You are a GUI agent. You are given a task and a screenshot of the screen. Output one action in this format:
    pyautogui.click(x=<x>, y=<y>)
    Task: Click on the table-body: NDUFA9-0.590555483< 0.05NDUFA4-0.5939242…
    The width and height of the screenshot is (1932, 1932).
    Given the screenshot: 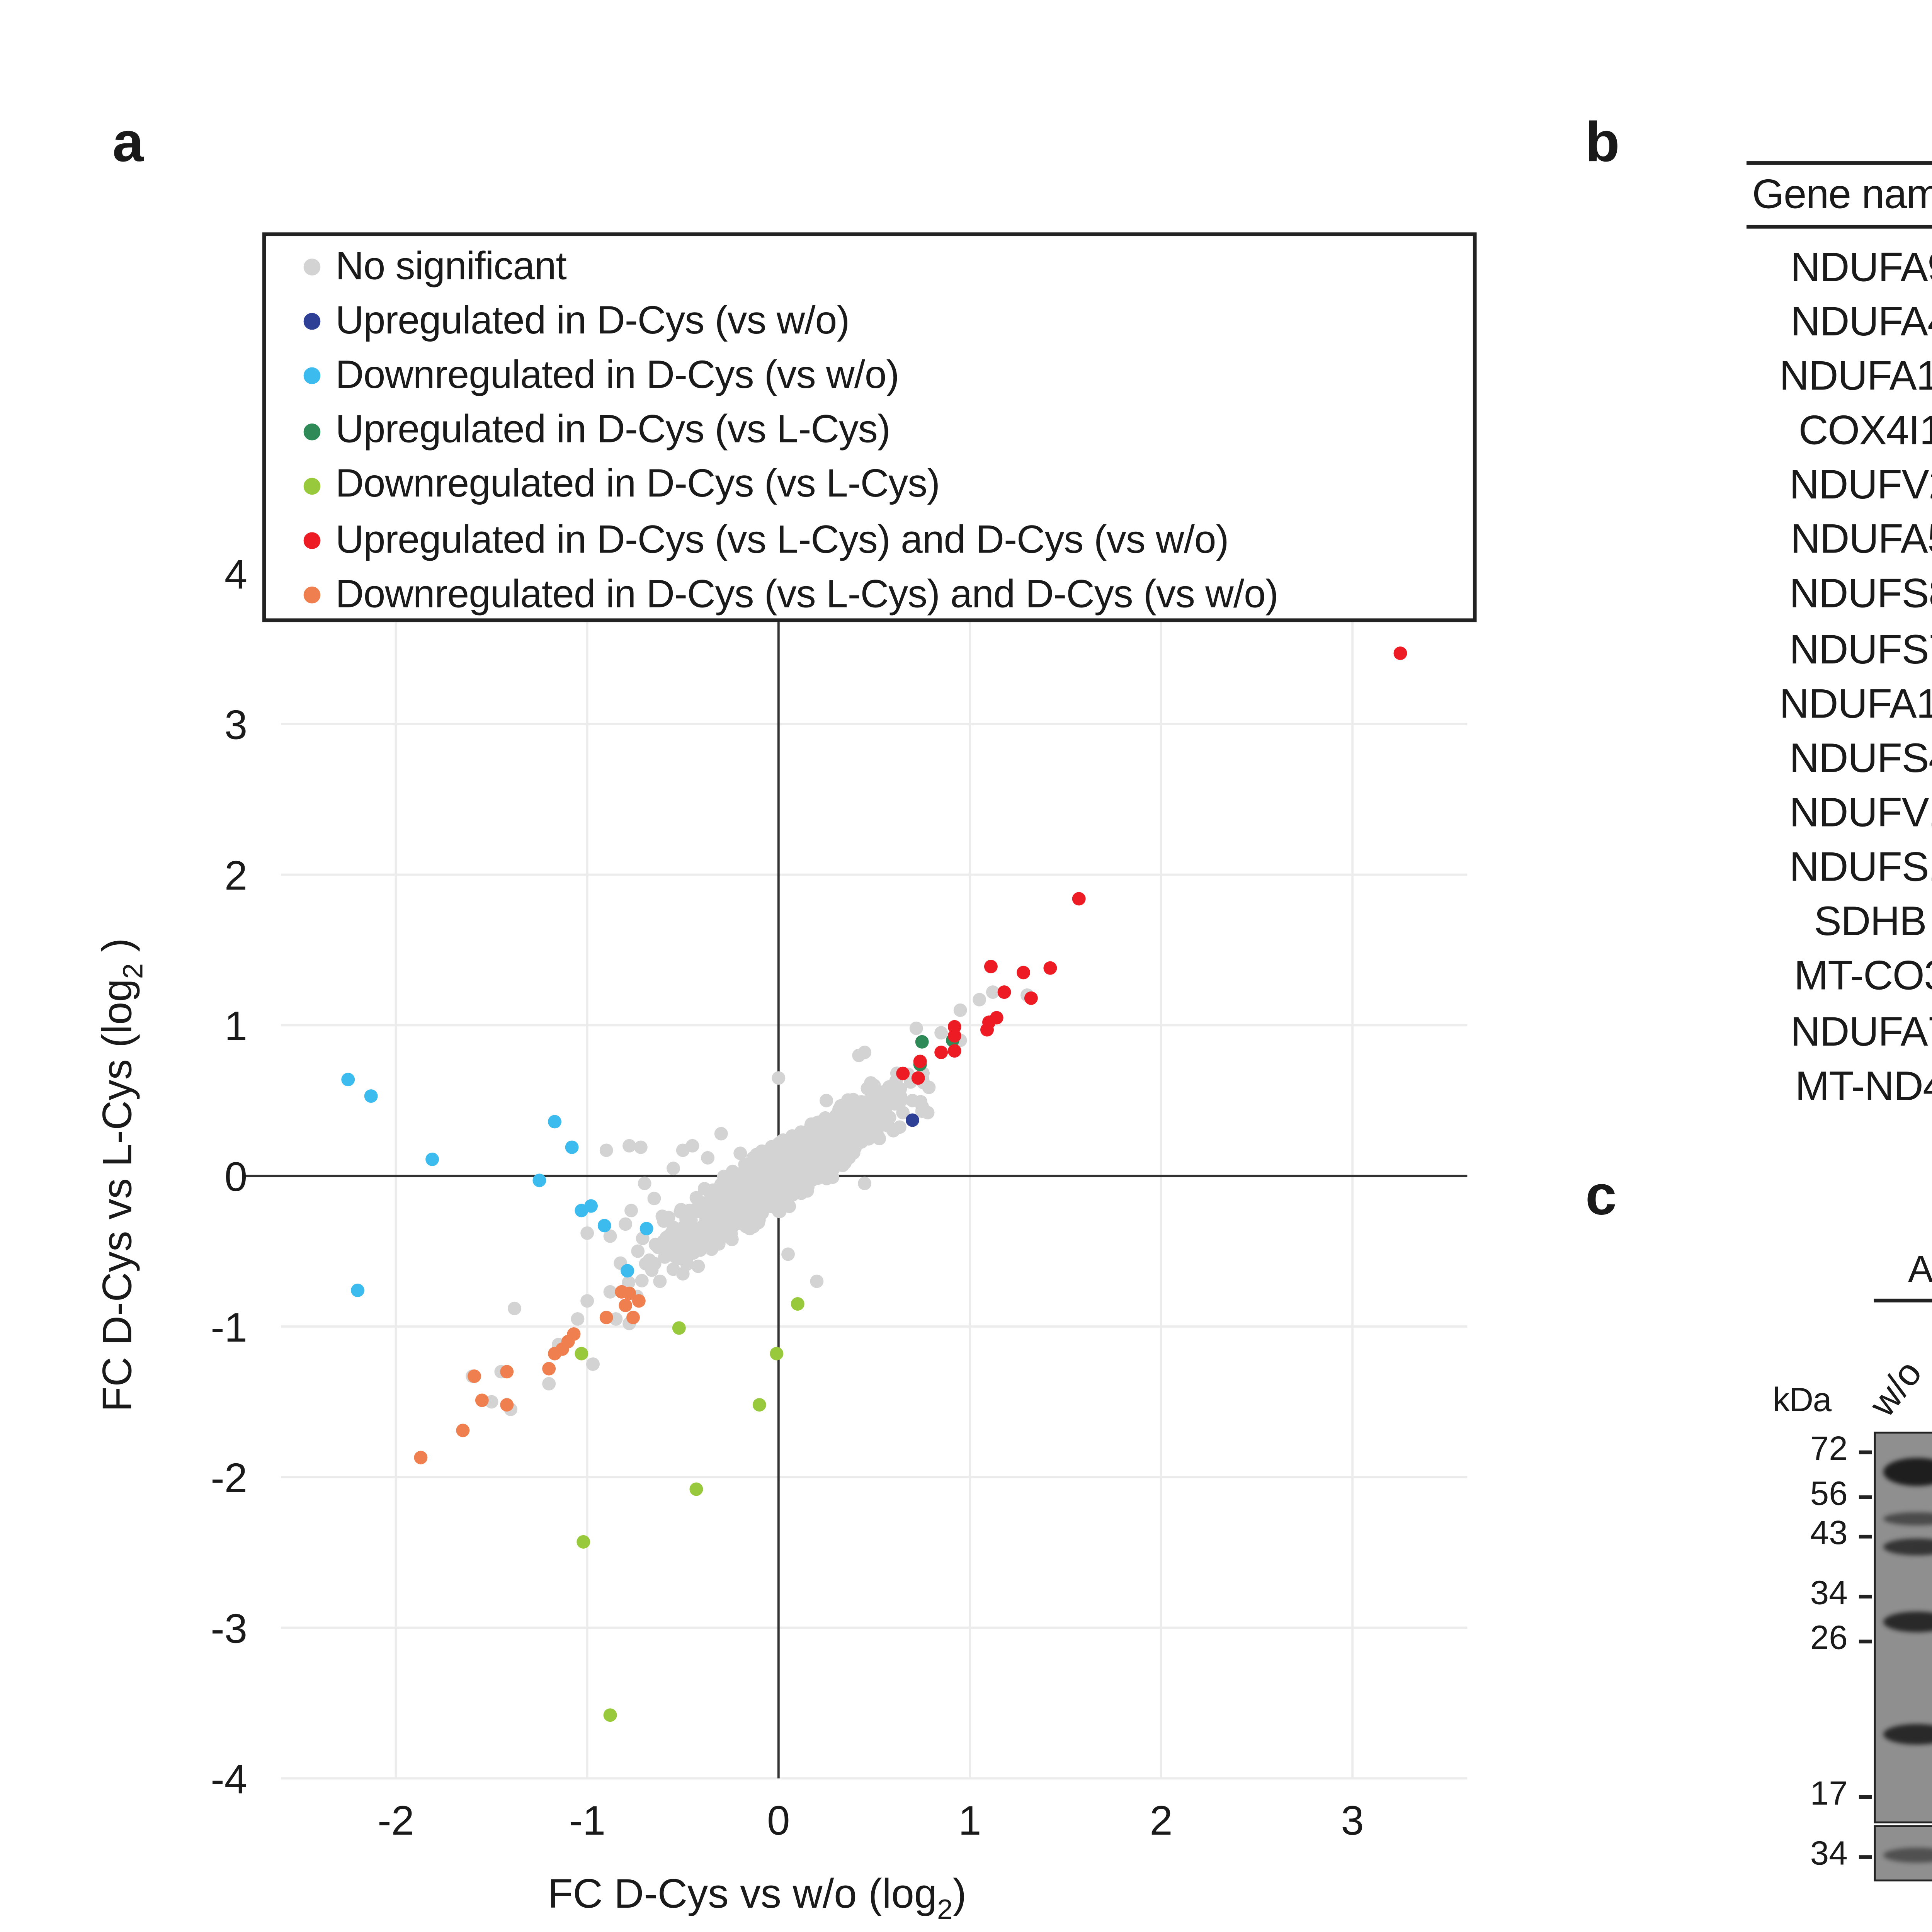 What is the action you would take?
    pyautogui.click(x=1840, y=671)
    